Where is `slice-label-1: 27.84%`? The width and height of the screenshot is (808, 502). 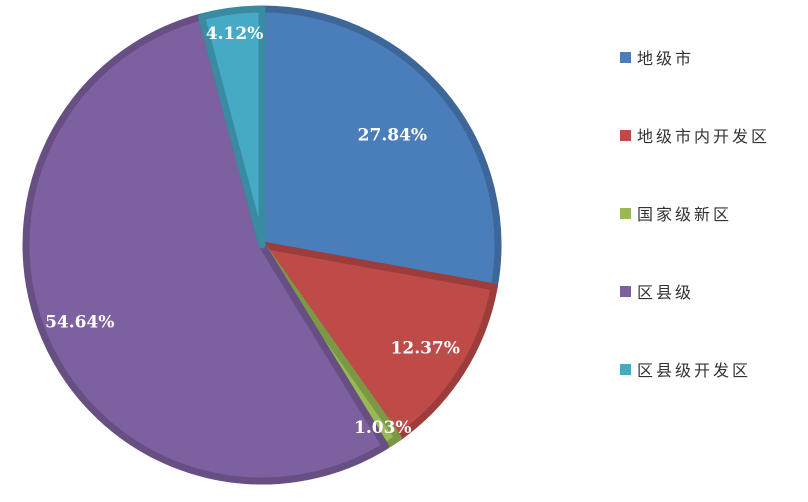
slice-label-1: 27.84% is located at coordinates (392, 136).